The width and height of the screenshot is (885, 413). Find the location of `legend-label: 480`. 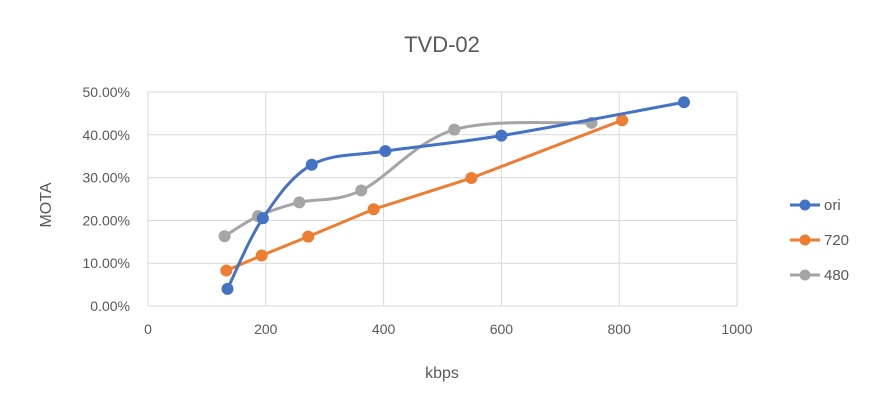

legend-label: 480 is located at coordinates (836, 275).